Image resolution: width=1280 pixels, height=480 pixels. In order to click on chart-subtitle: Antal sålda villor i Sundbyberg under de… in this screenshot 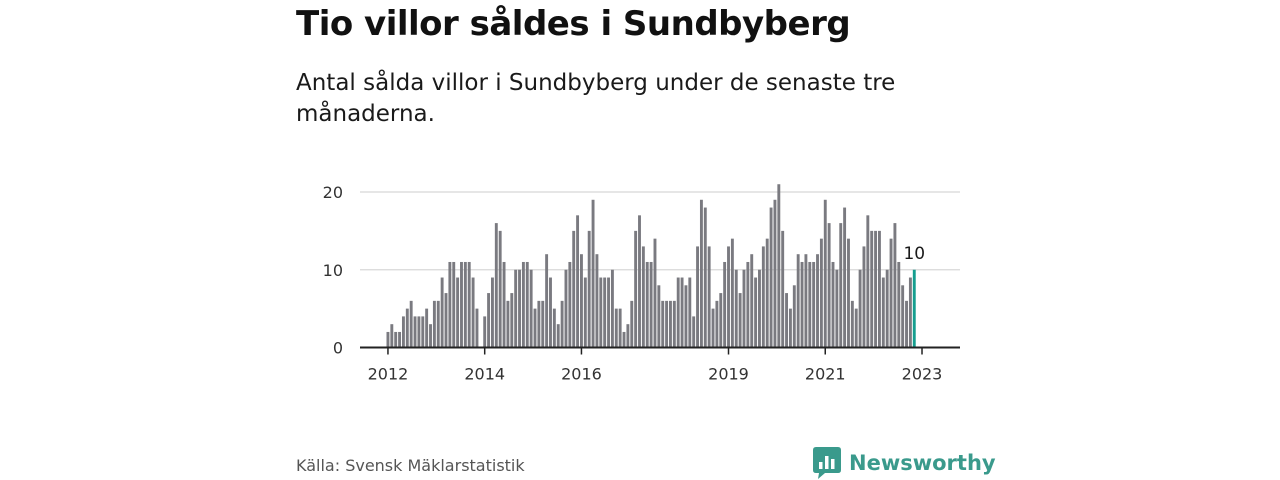, I will do `click(596, 98)`.